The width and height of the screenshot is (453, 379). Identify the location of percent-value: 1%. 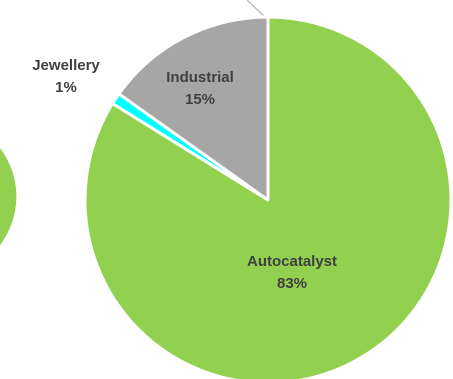
(66, 87).